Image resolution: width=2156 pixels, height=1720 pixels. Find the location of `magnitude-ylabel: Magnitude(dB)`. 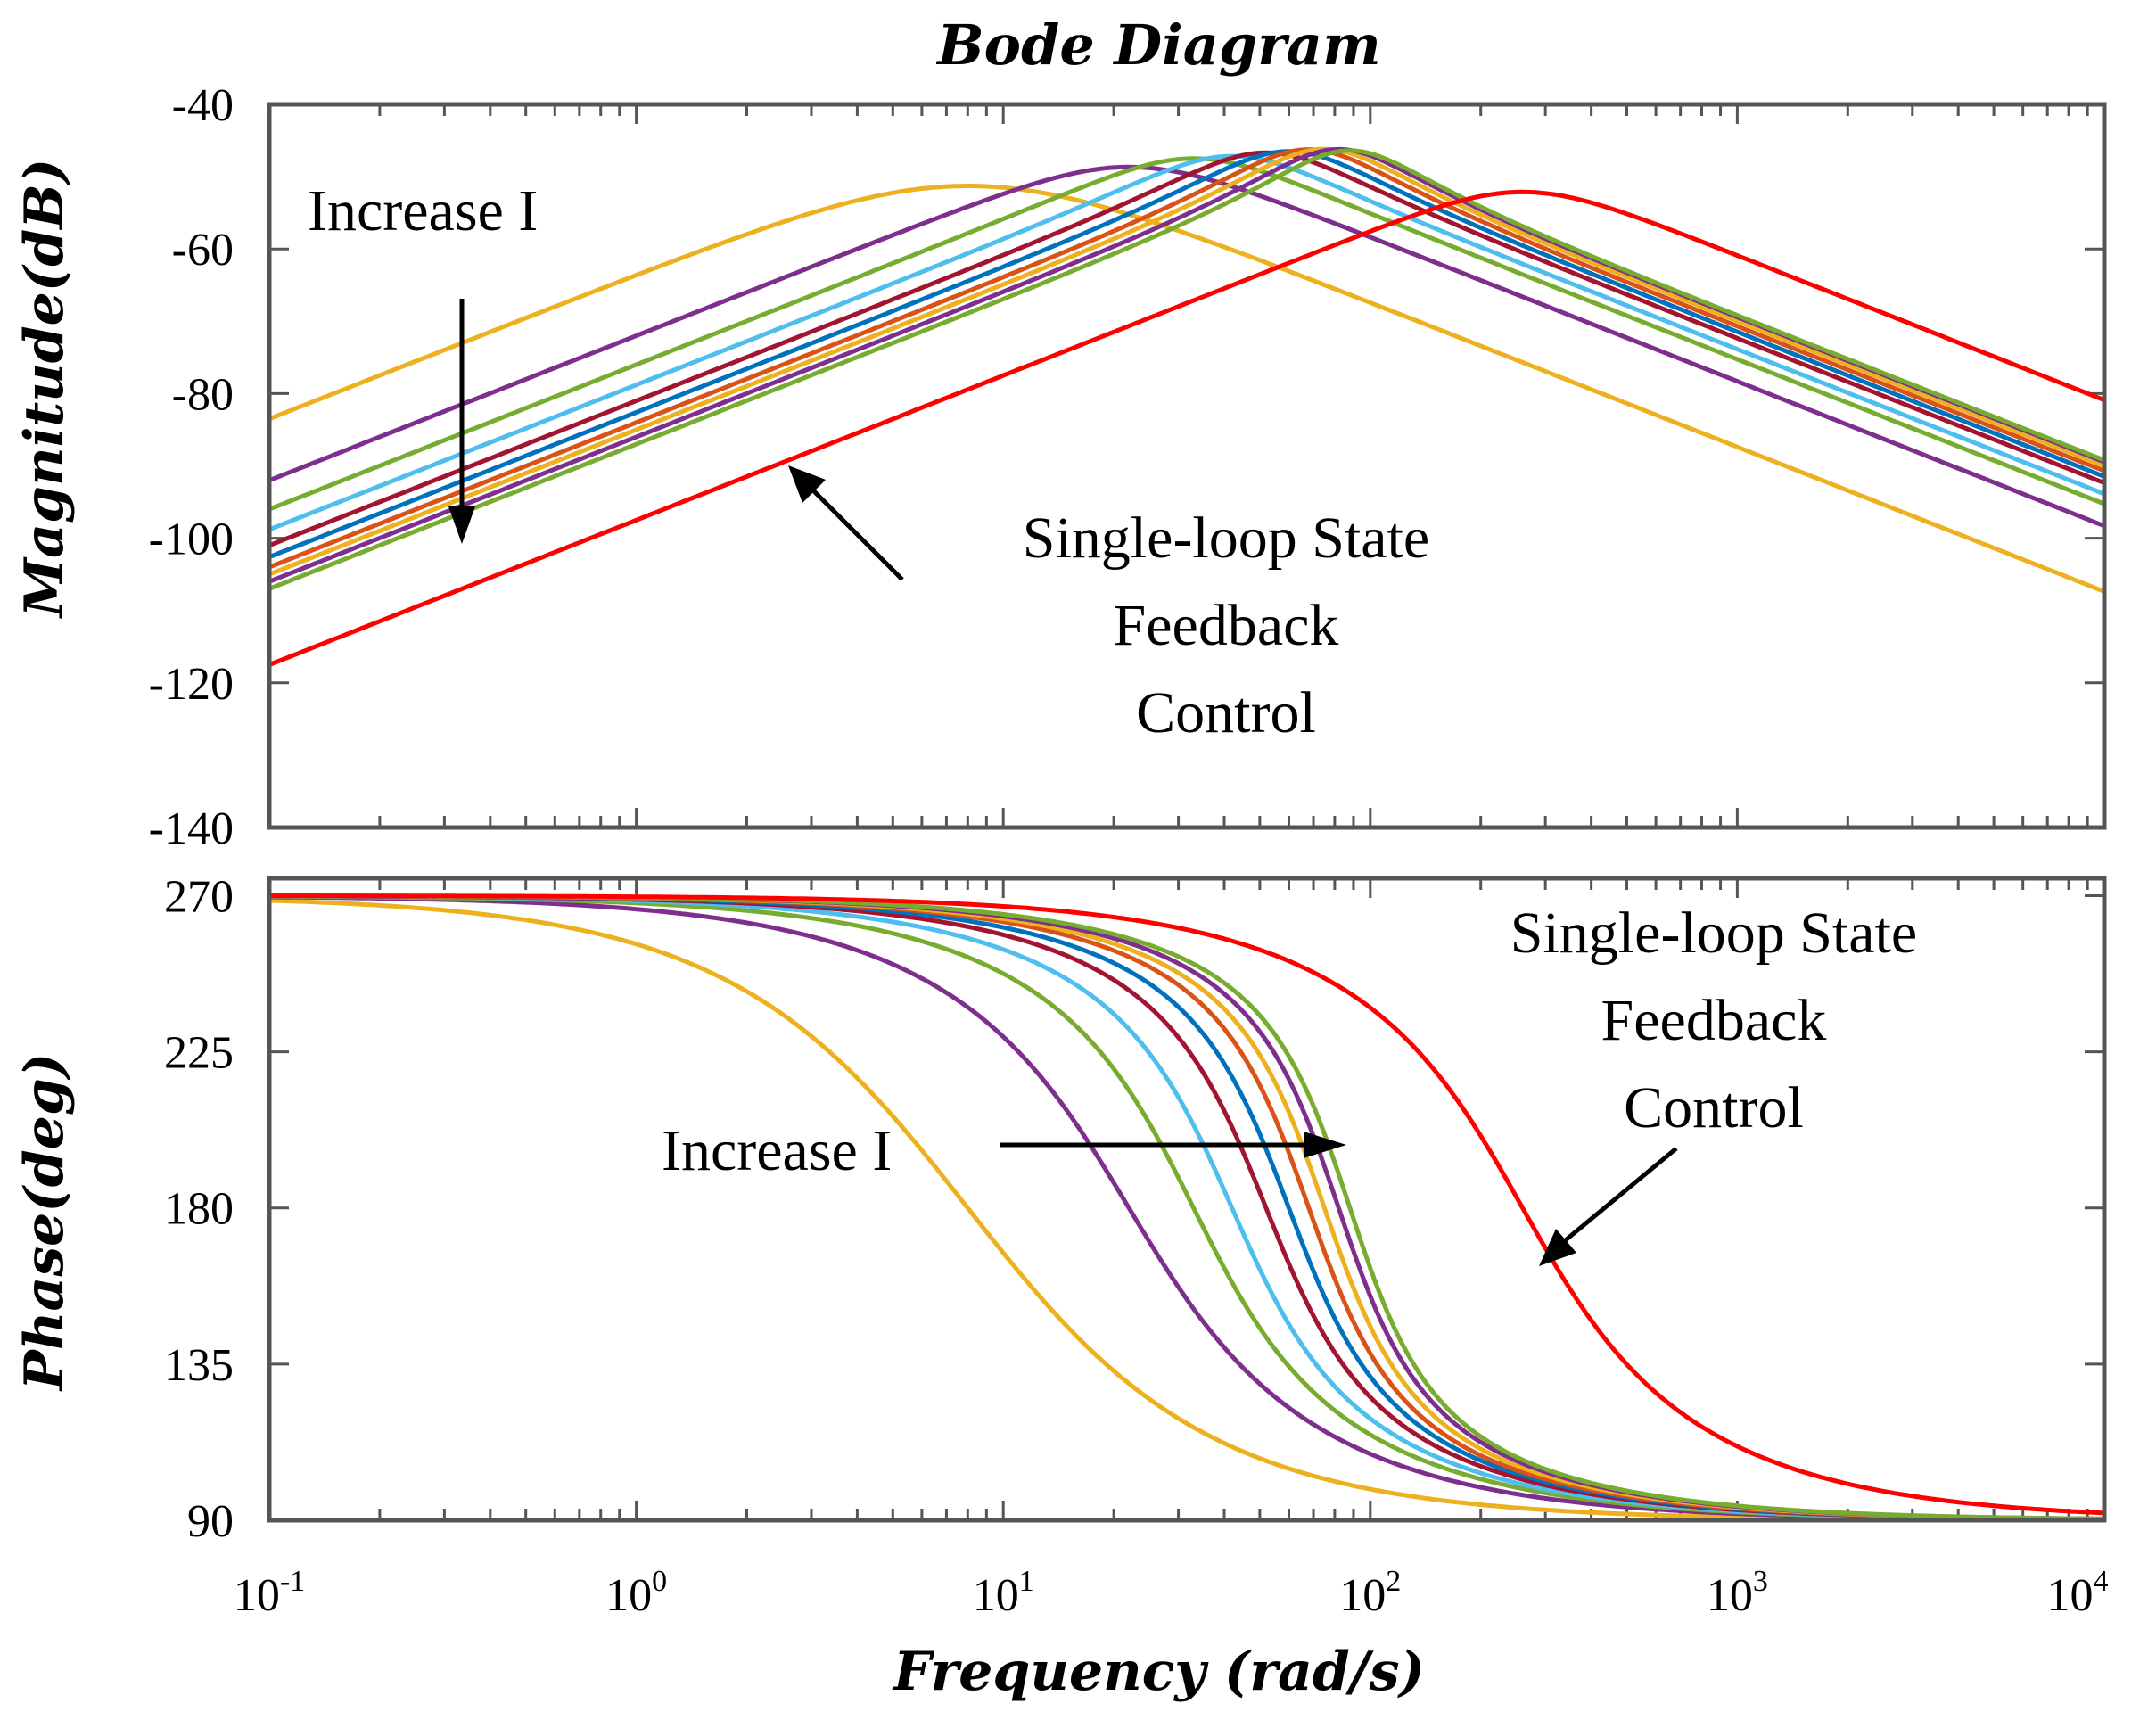

magnitude-ylabel: Magnitude(dB) is located at coordinates (44, 389).